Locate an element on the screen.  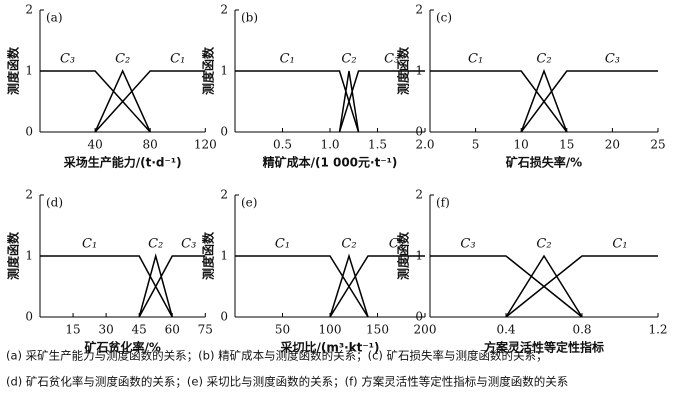
x-tick-label: 0.5 is located at coordinates (282, 145).